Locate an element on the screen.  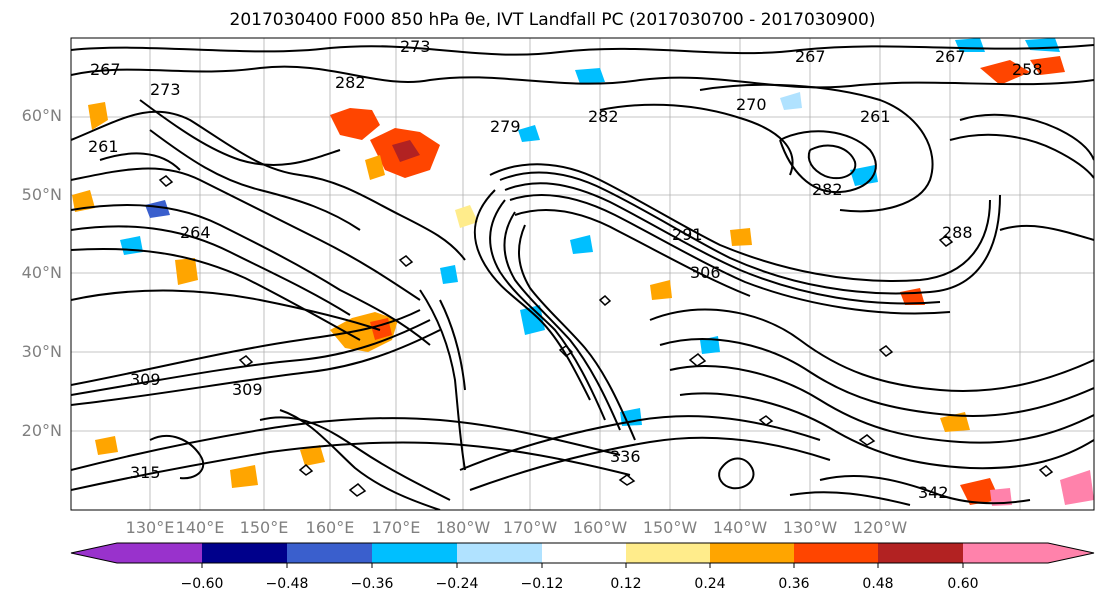
lat-label: 40°N is located at coordinates (41, 272).